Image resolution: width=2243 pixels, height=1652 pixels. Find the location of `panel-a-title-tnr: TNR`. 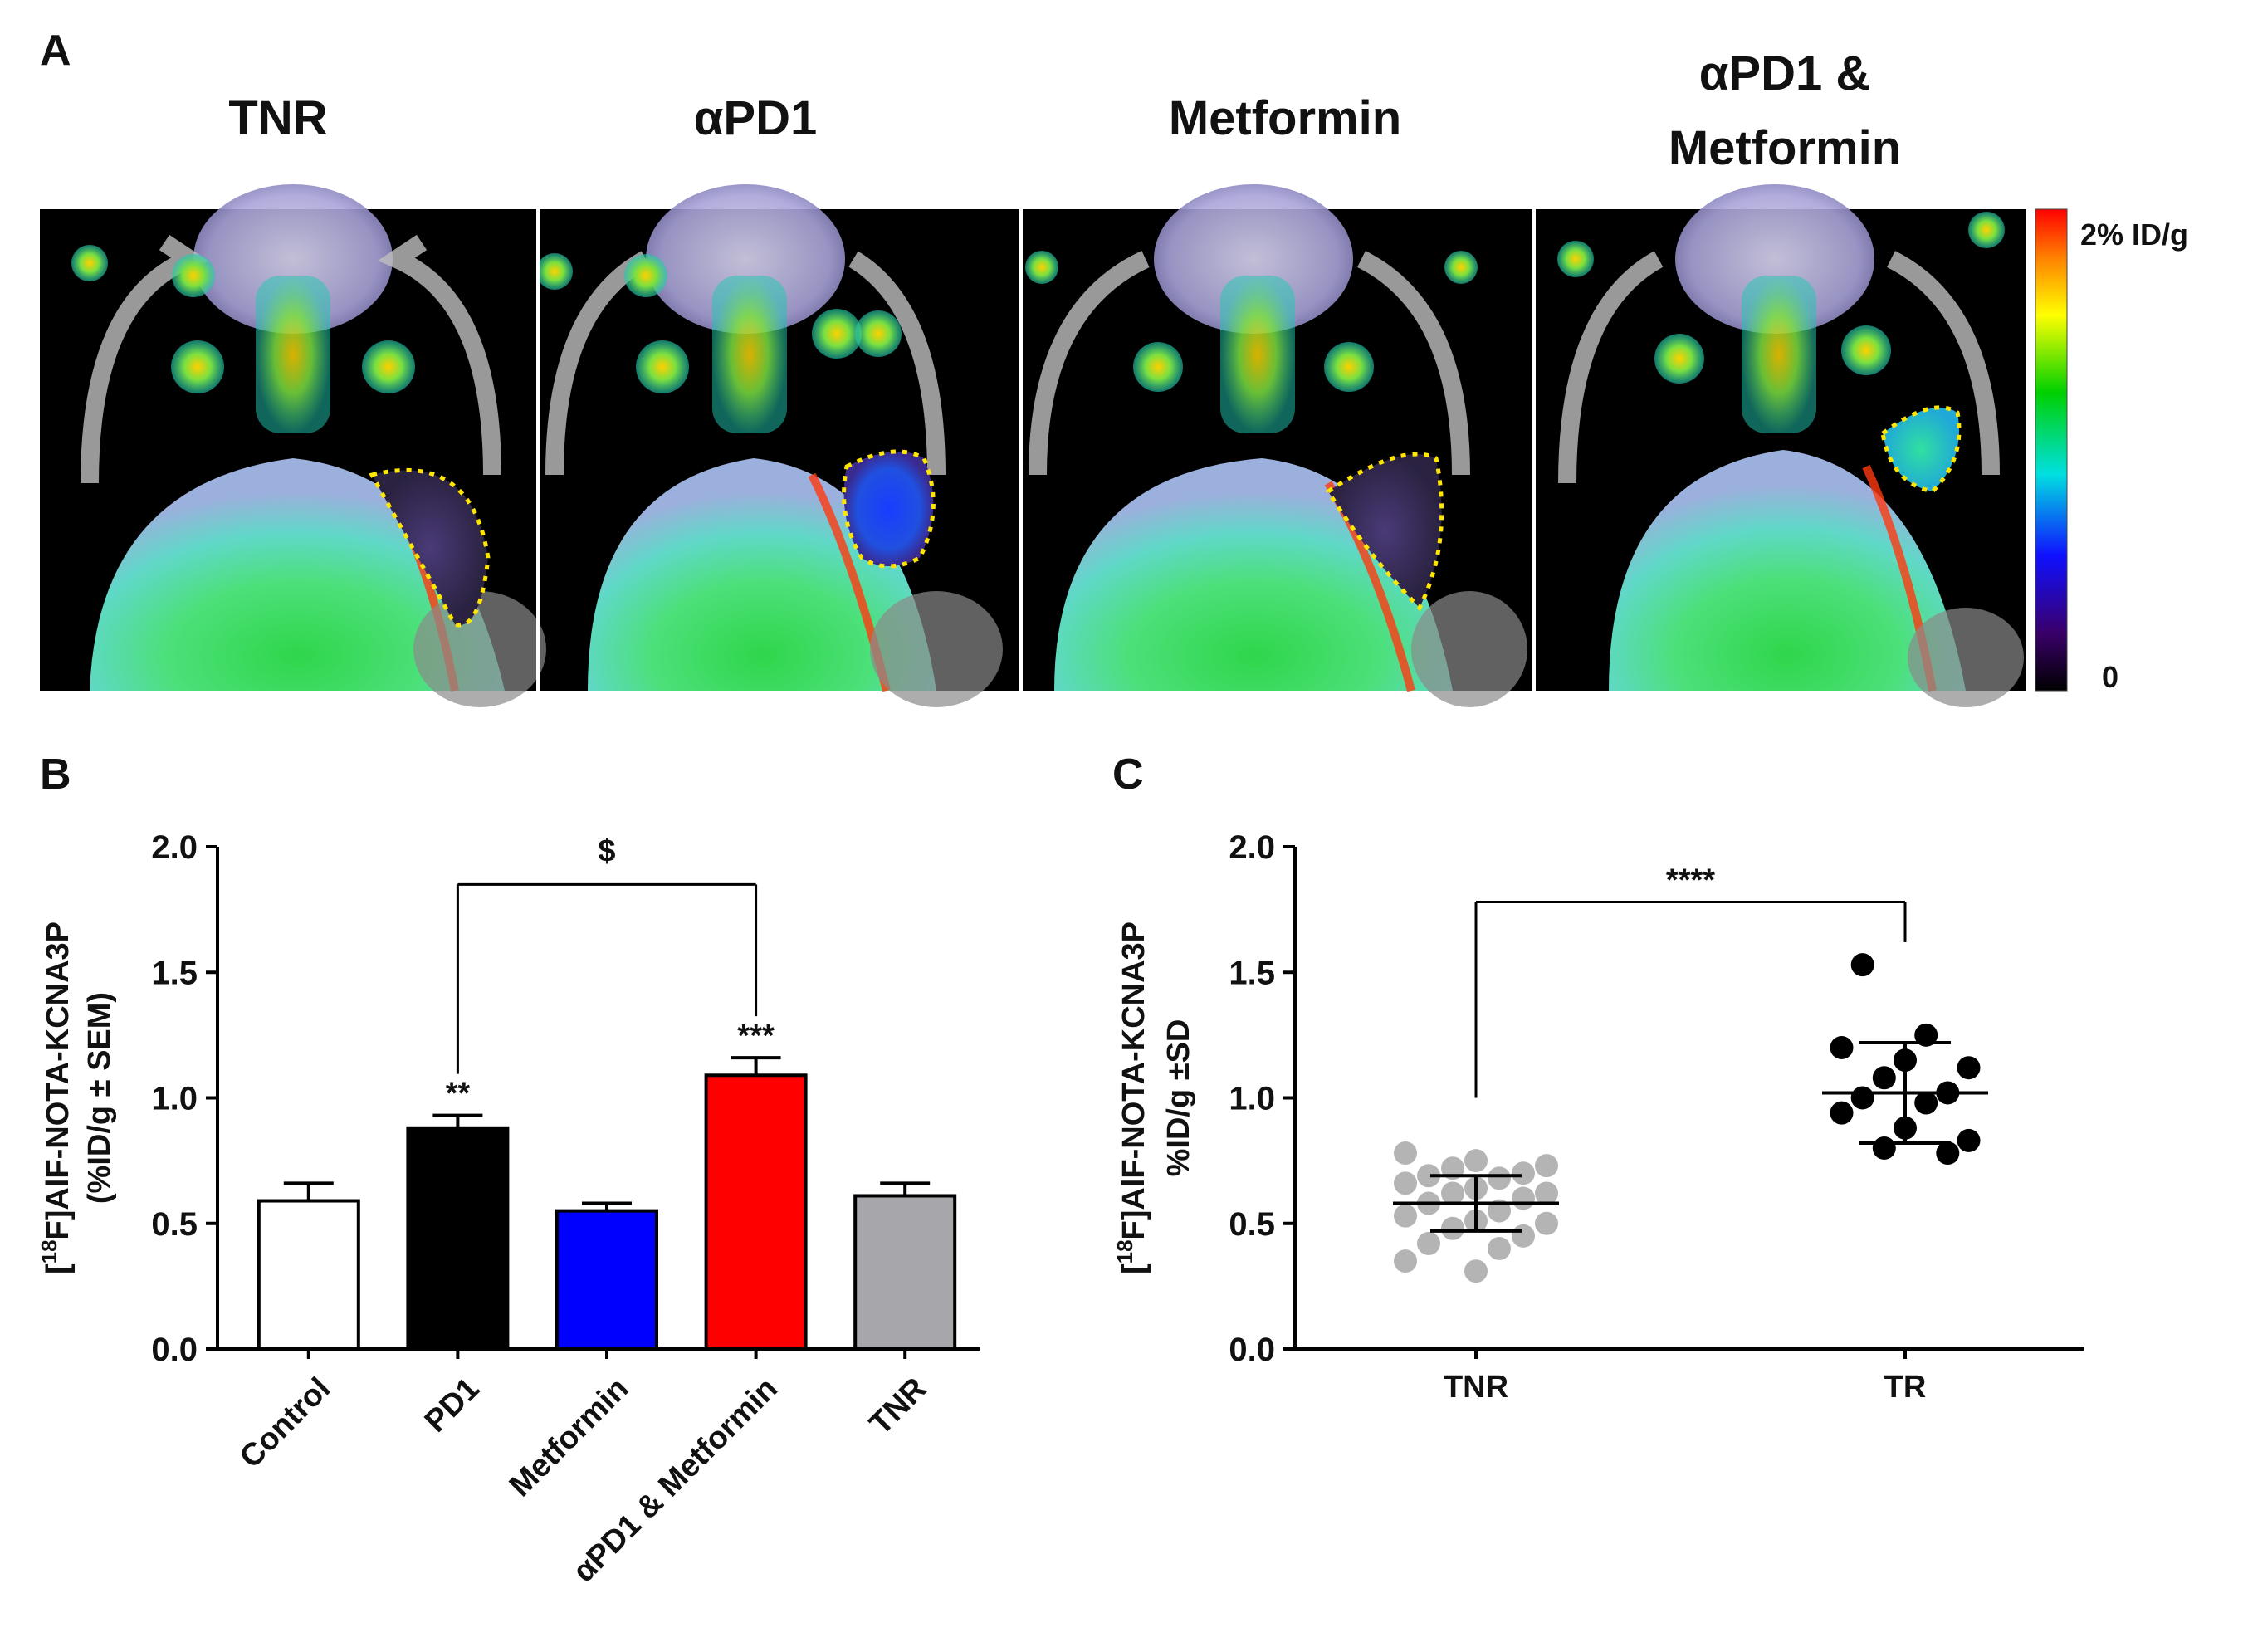

panel-a-title-tnr: TNR is located at coordinates (277, 118).